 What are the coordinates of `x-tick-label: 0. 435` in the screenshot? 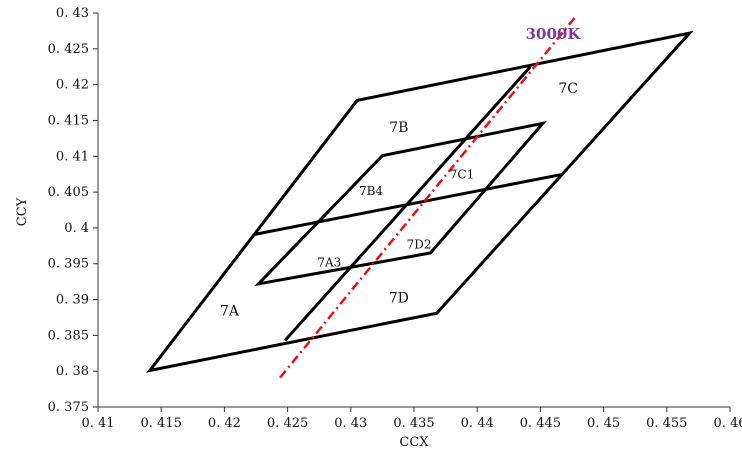 It's located at (413, 423).